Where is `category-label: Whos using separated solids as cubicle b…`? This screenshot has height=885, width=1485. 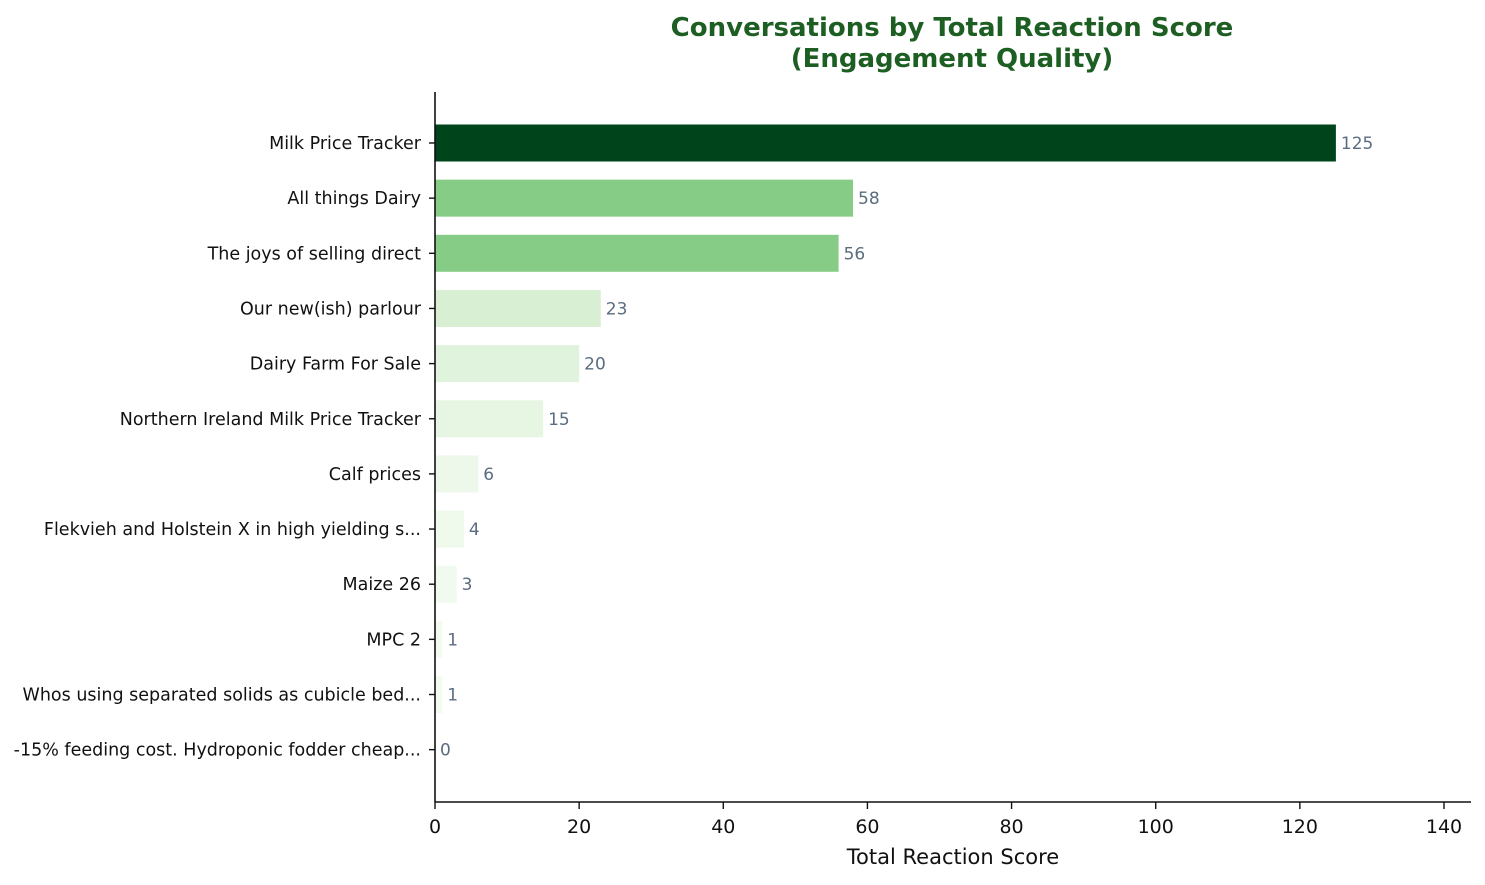 category-label: Whos using separated solids as cubicle b… is located at coordinates (222, 696).